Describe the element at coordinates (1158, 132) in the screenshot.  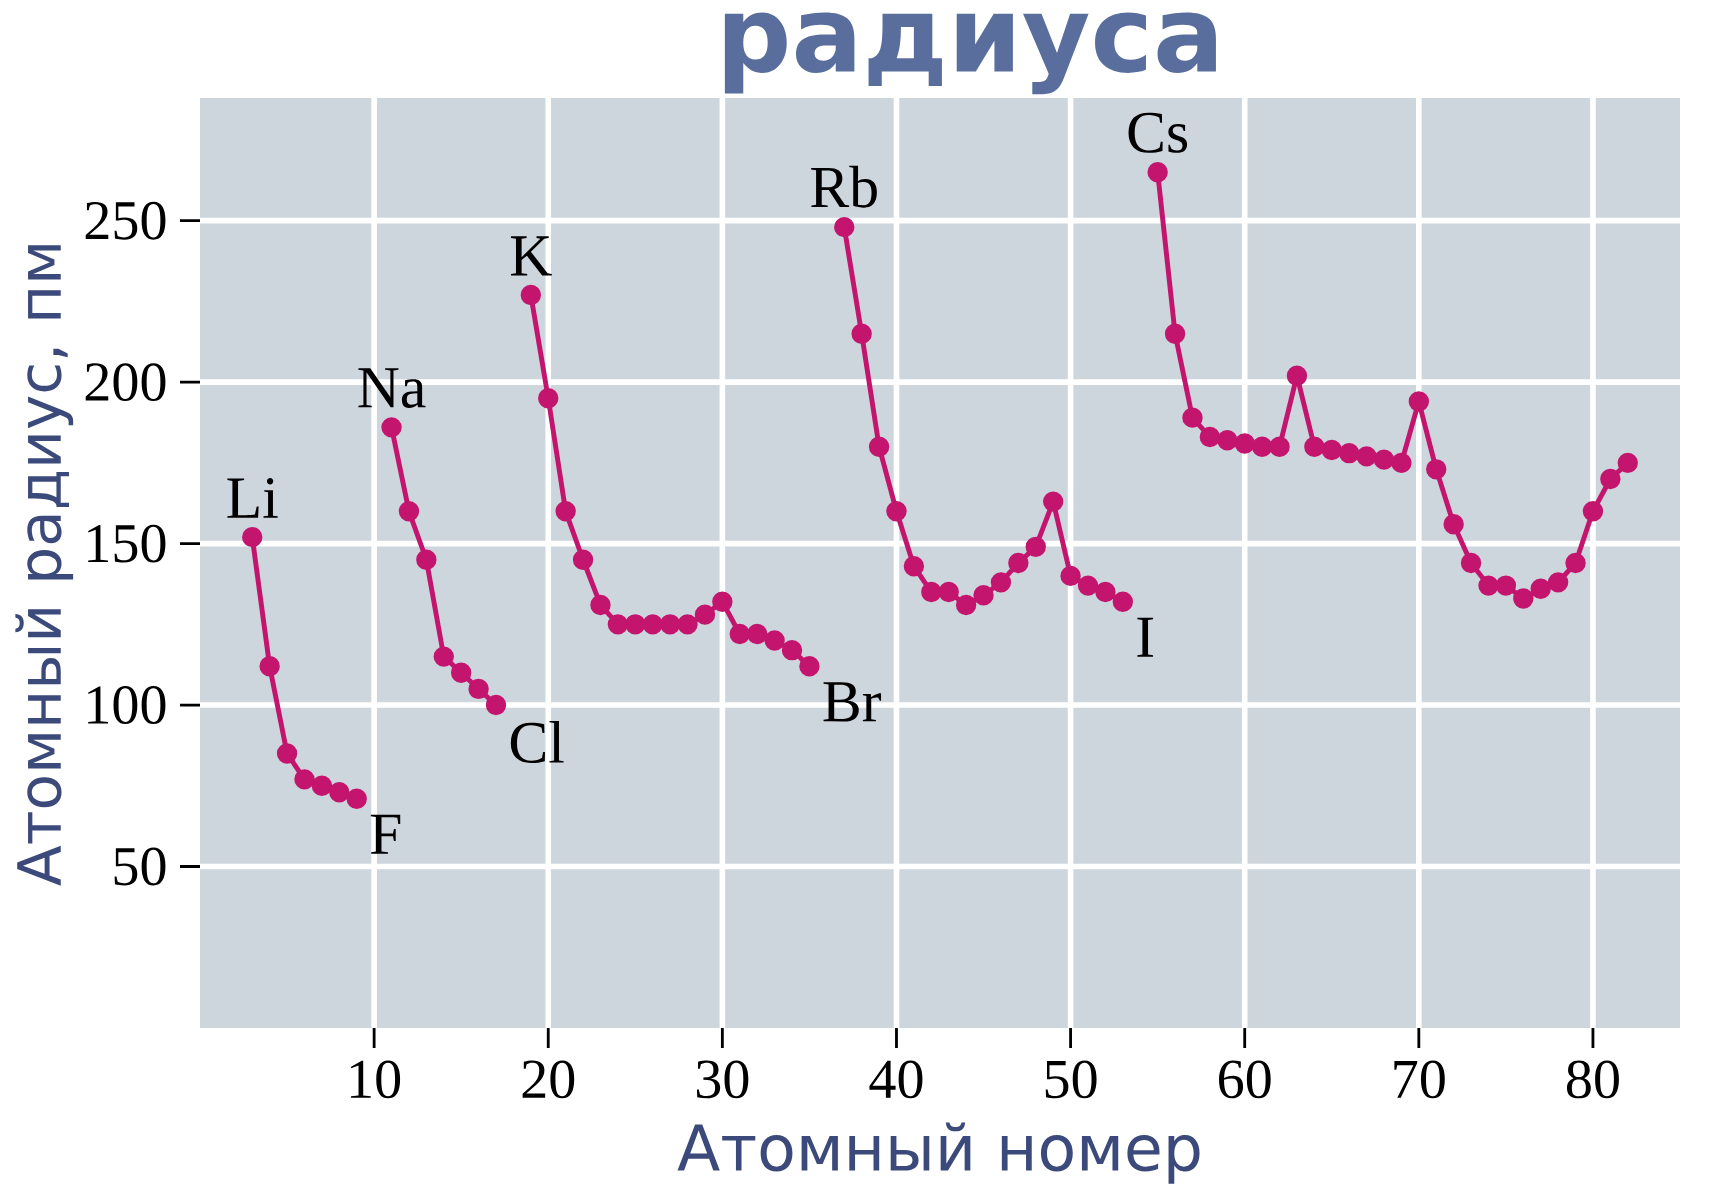
I see `annotation: Cs` at that location.